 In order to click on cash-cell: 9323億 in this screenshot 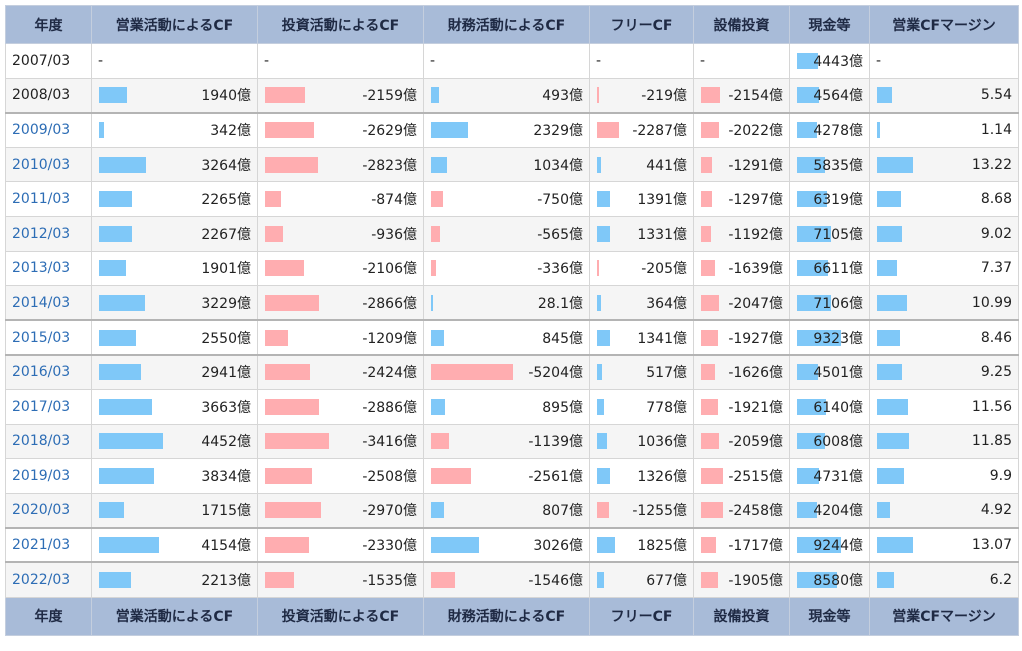, I will do `click(829, 337)`.